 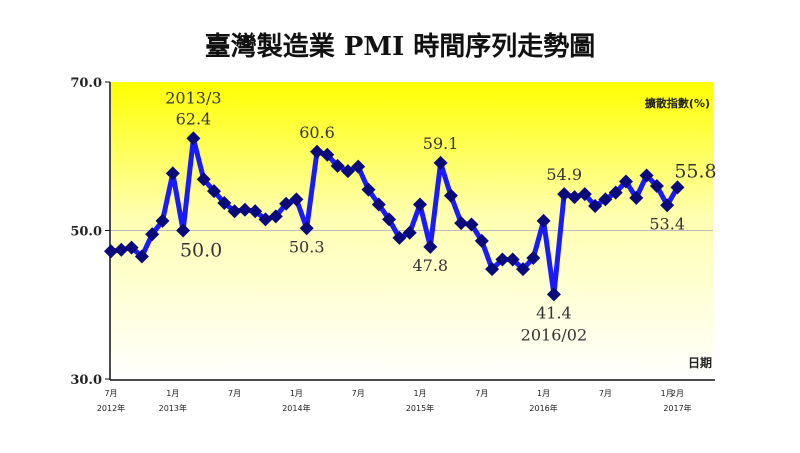 I want to click on data-label: 50.0, so click(x=201, y=251).